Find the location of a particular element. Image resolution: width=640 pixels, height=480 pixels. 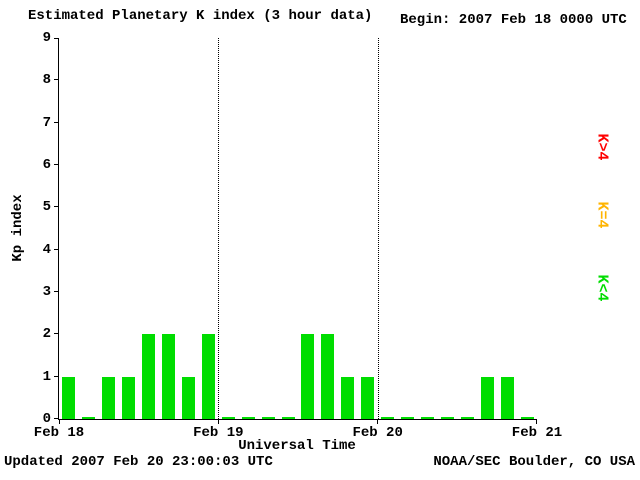

y-tick-label: 9 is located at coordinates (46, 38).